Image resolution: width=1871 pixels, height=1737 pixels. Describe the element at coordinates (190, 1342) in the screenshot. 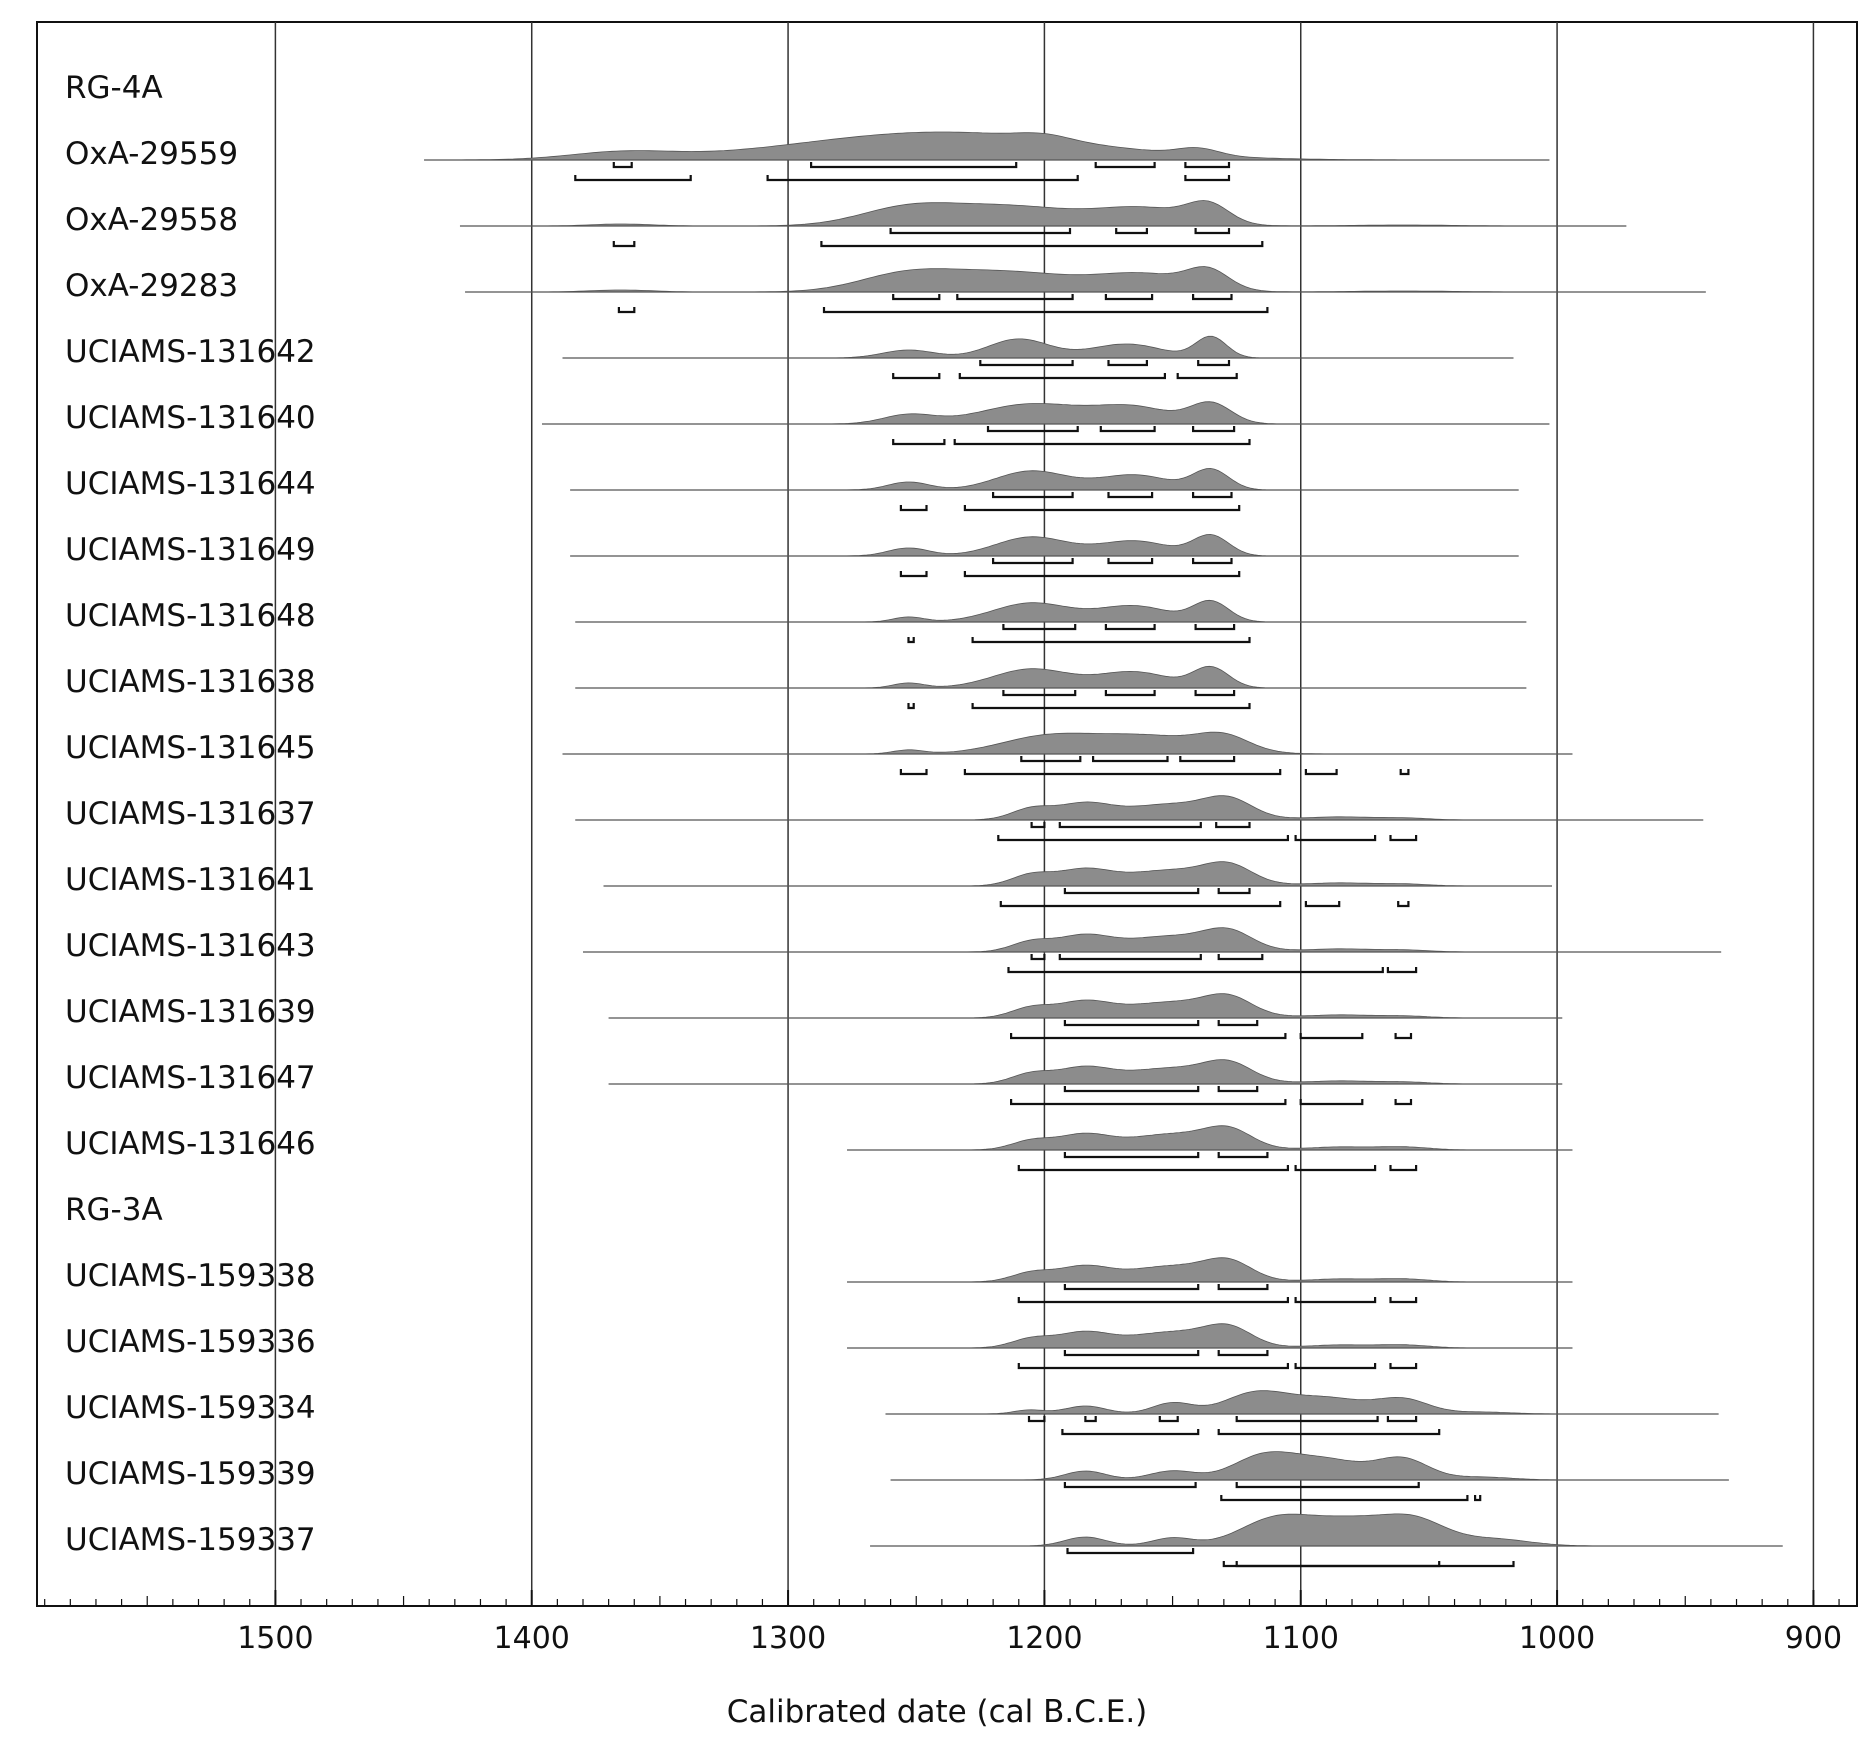

I see `sample-label: UCIAMS-159336` at that location.